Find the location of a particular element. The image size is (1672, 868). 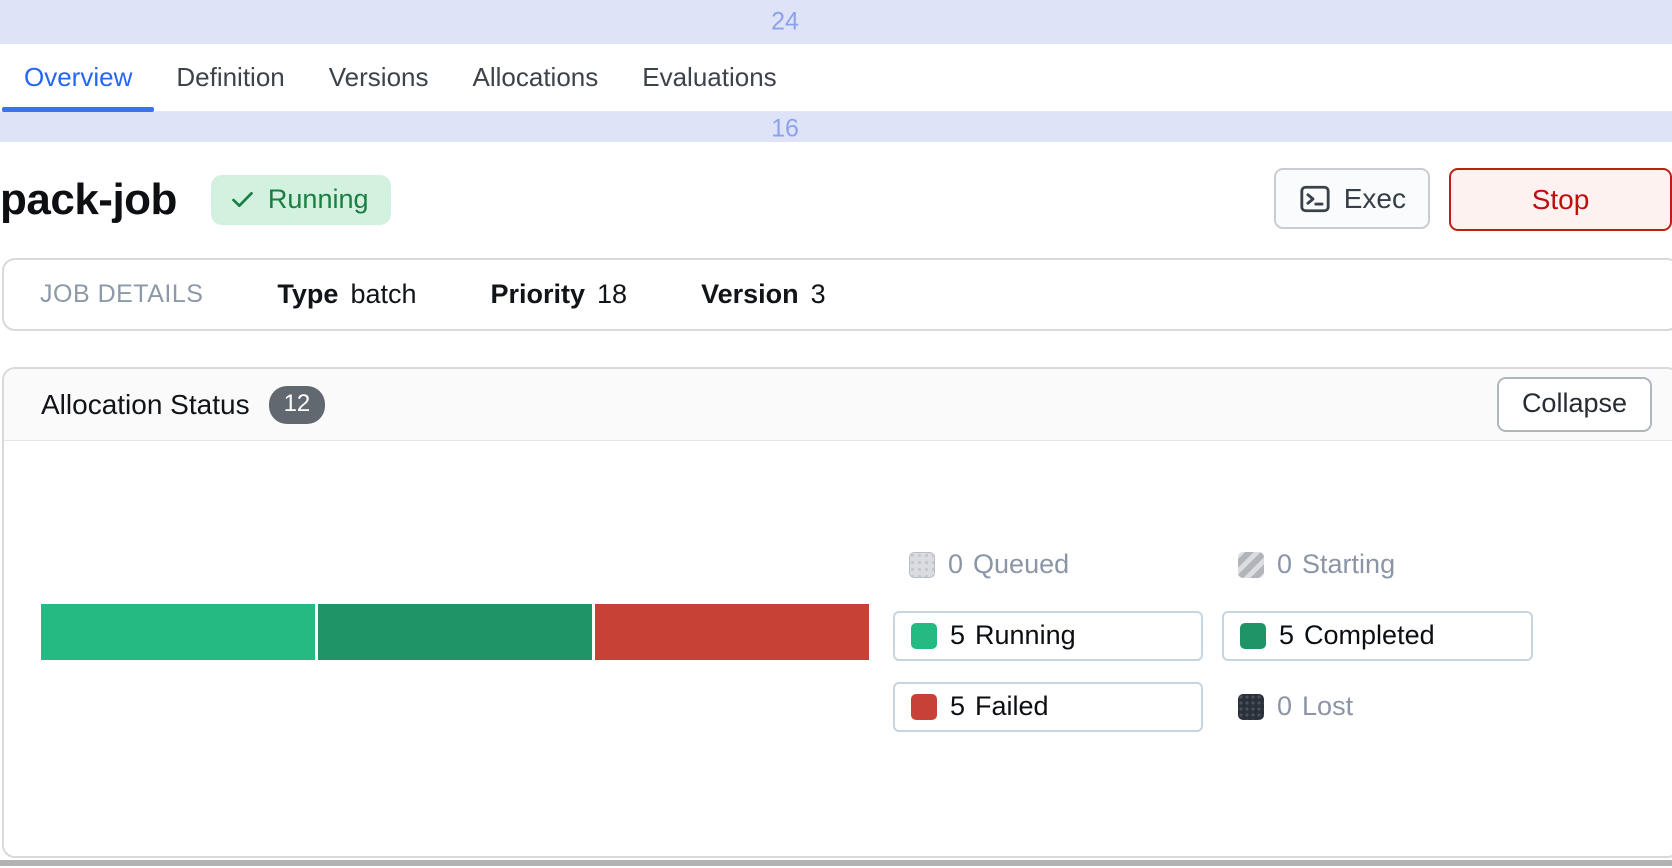

status-badge: Running is located at coordinates (300, 199).